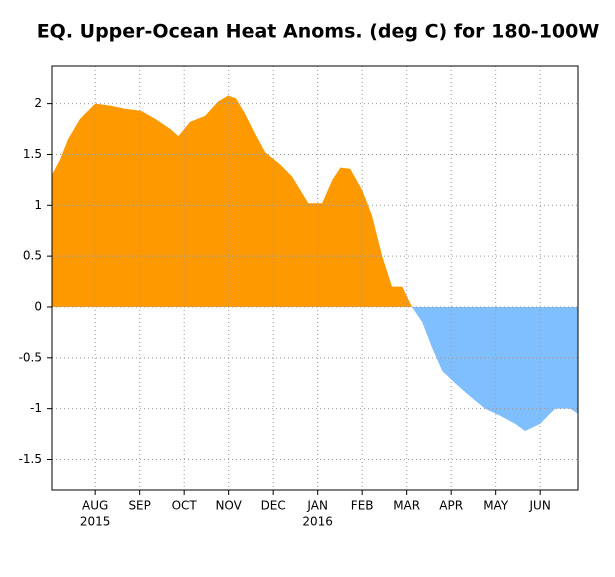 This screenshot has height=577, width=615. Describe the element at coordinates (317, 506) in the screenshot. I see `x-tick-label: JAN` at that location.